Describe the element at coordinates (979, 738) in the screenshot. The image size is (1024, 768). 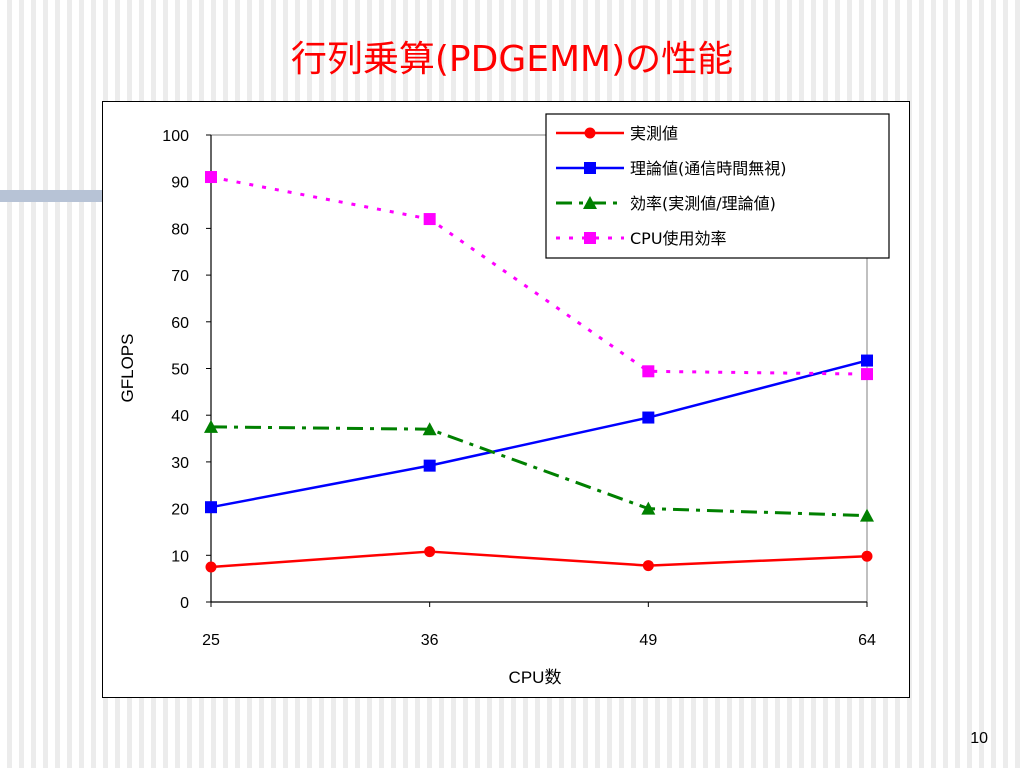
I see `page-number: 10` at that location.